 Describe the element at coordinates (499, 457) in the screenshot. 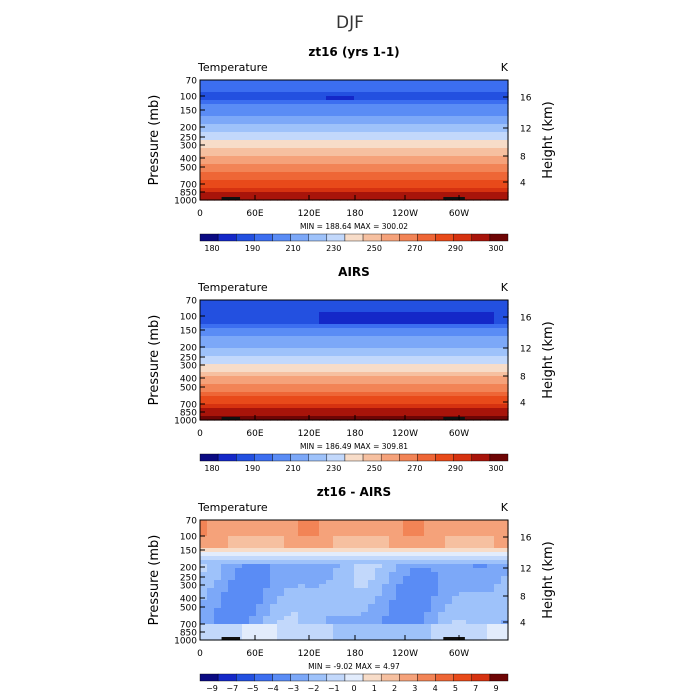

I see `colorbar-swatch` at that location.